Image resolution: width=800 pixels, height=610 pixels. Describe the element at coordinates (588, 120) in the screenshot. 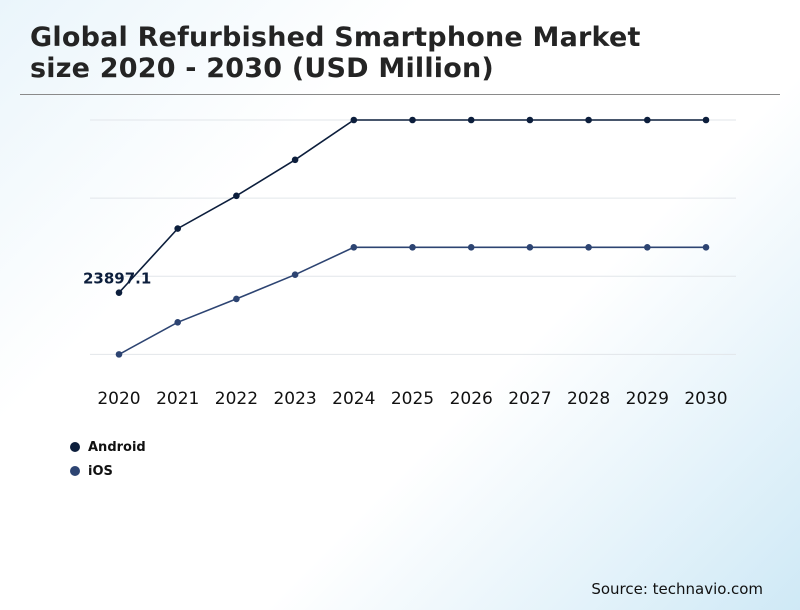

I see `point-android-2028` at that location.